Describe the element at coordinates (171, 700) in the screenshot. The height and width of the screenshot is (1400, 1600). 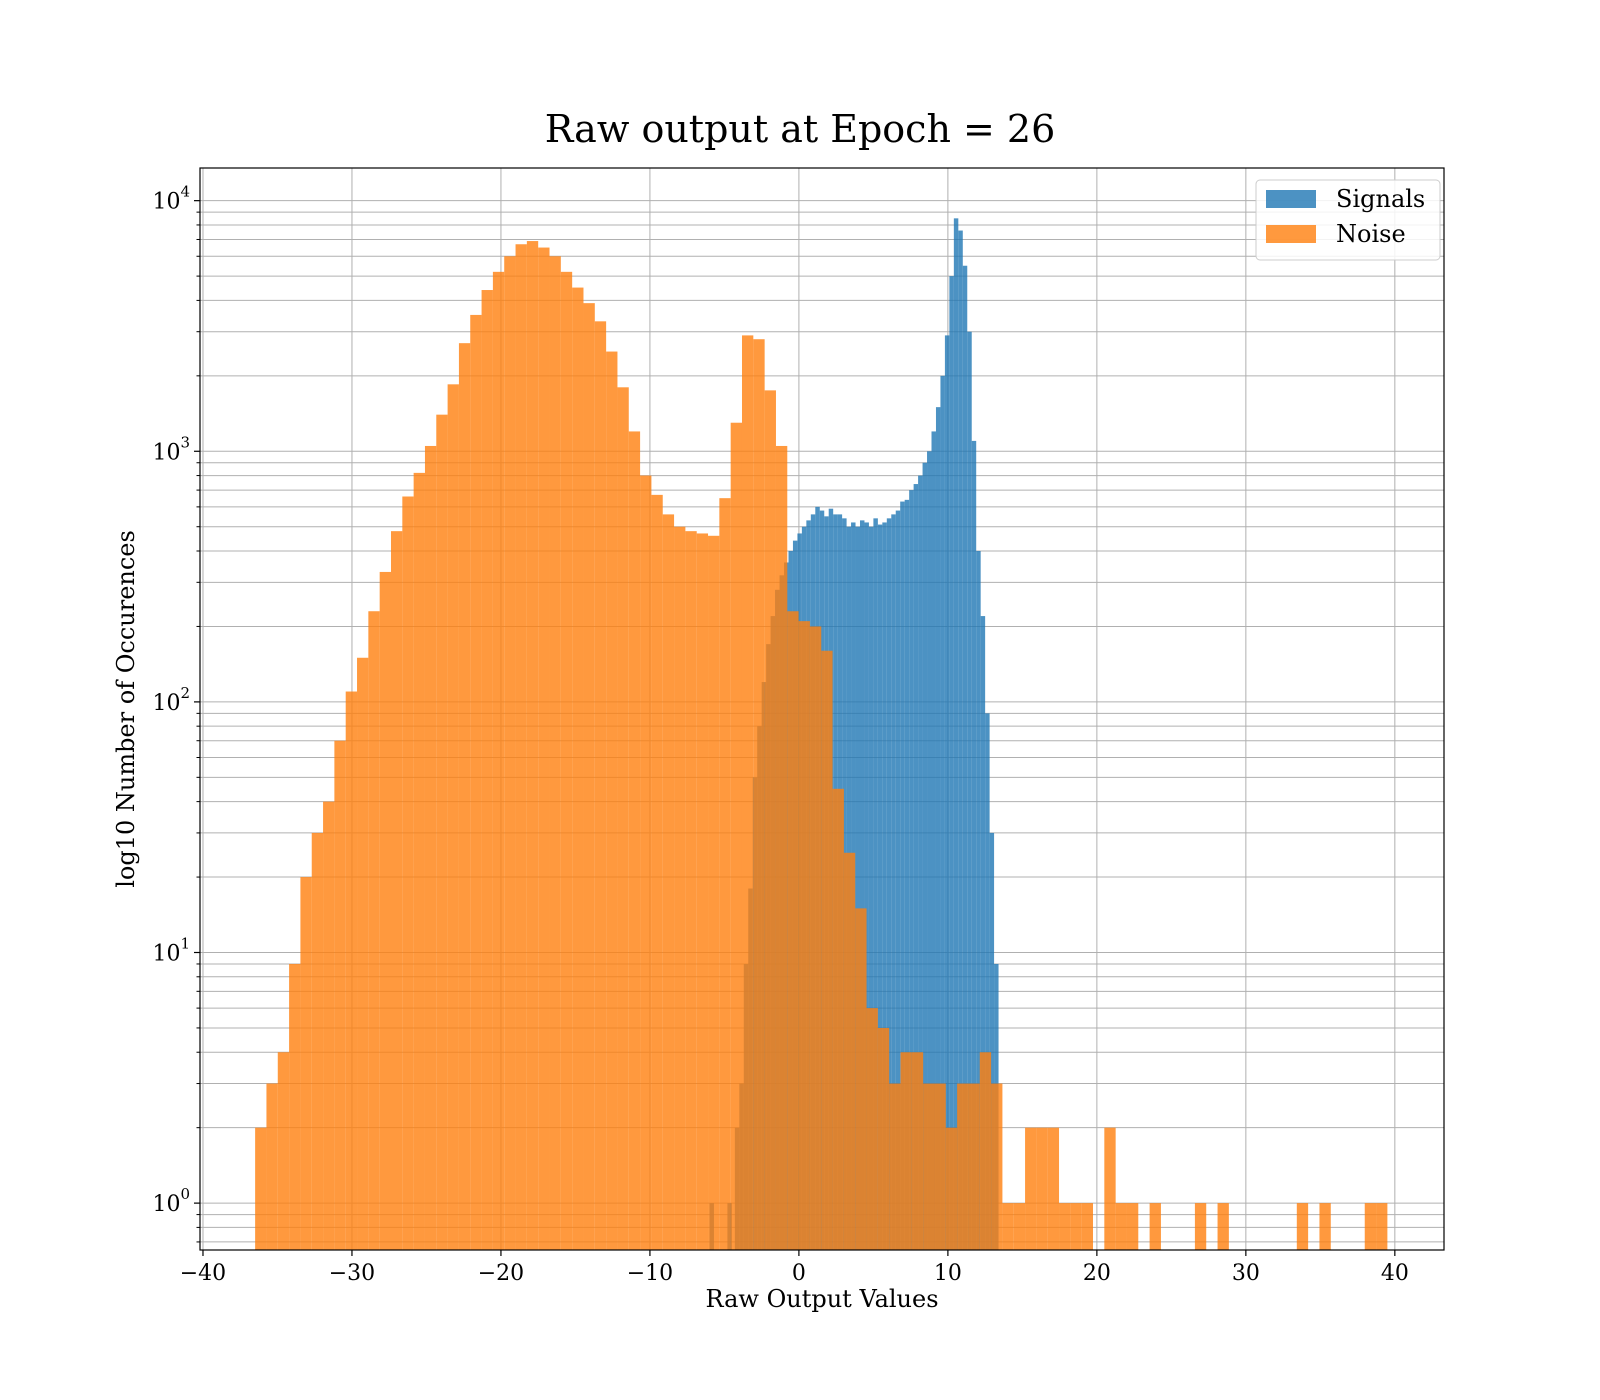
I see `y-tick-label: 10²` at that location.